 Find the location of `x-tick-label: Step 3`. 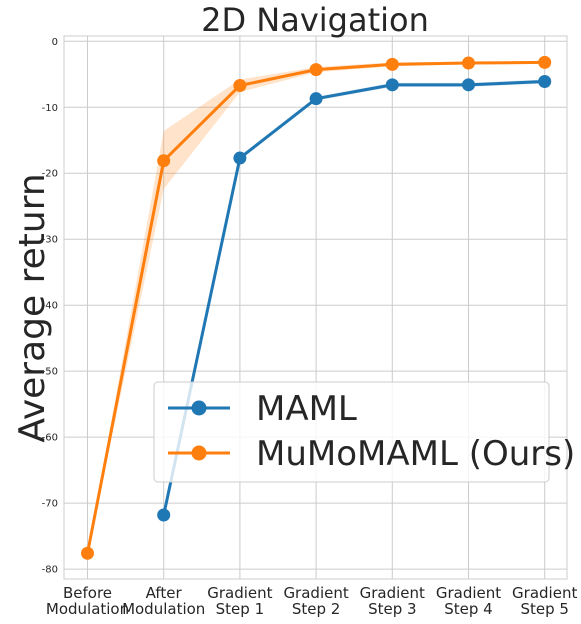

x-tick-label: Step 3 is located at coordinates (392, 609).